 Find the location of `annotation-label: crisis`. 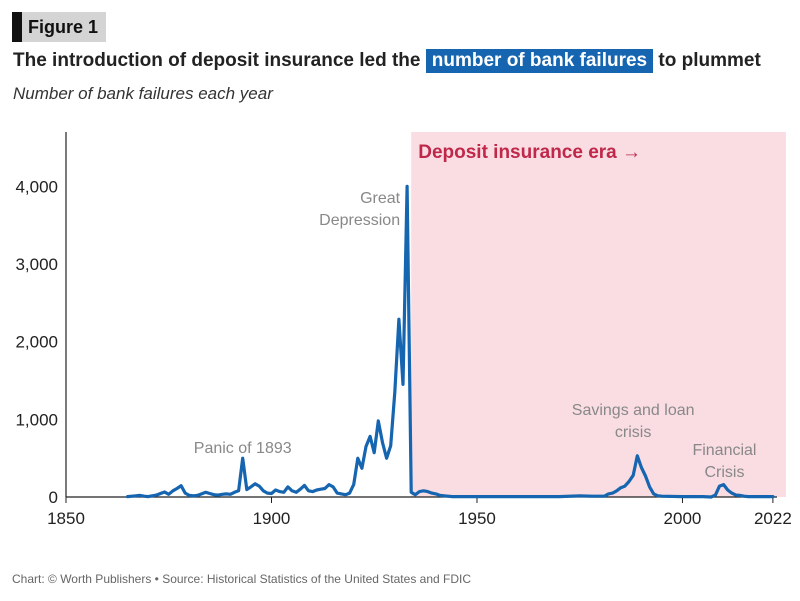

annotation-label: crisis is located at coordinates (633, 432).